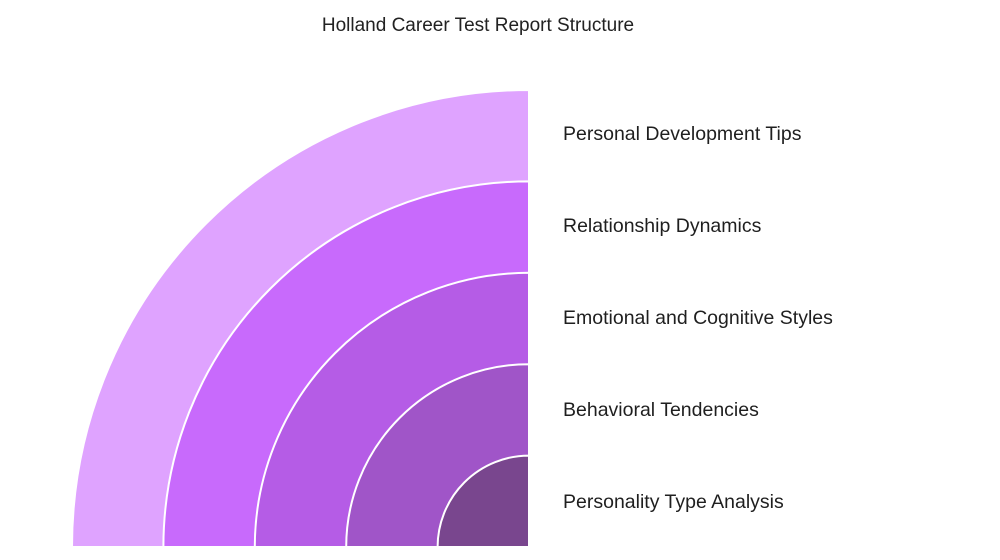 The image size is (1000, 560). Describe the element at coordinates (673, 502) in the screenshot. I see `layer-label-personality-type-analysis: Personality Type Analysis` at that location.